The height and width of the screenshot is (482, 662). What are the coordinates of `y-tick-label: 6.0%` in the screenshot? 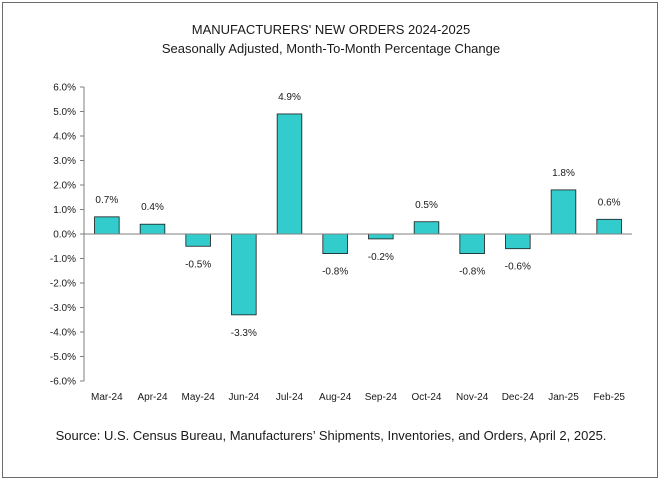 It's located at (64, 88).